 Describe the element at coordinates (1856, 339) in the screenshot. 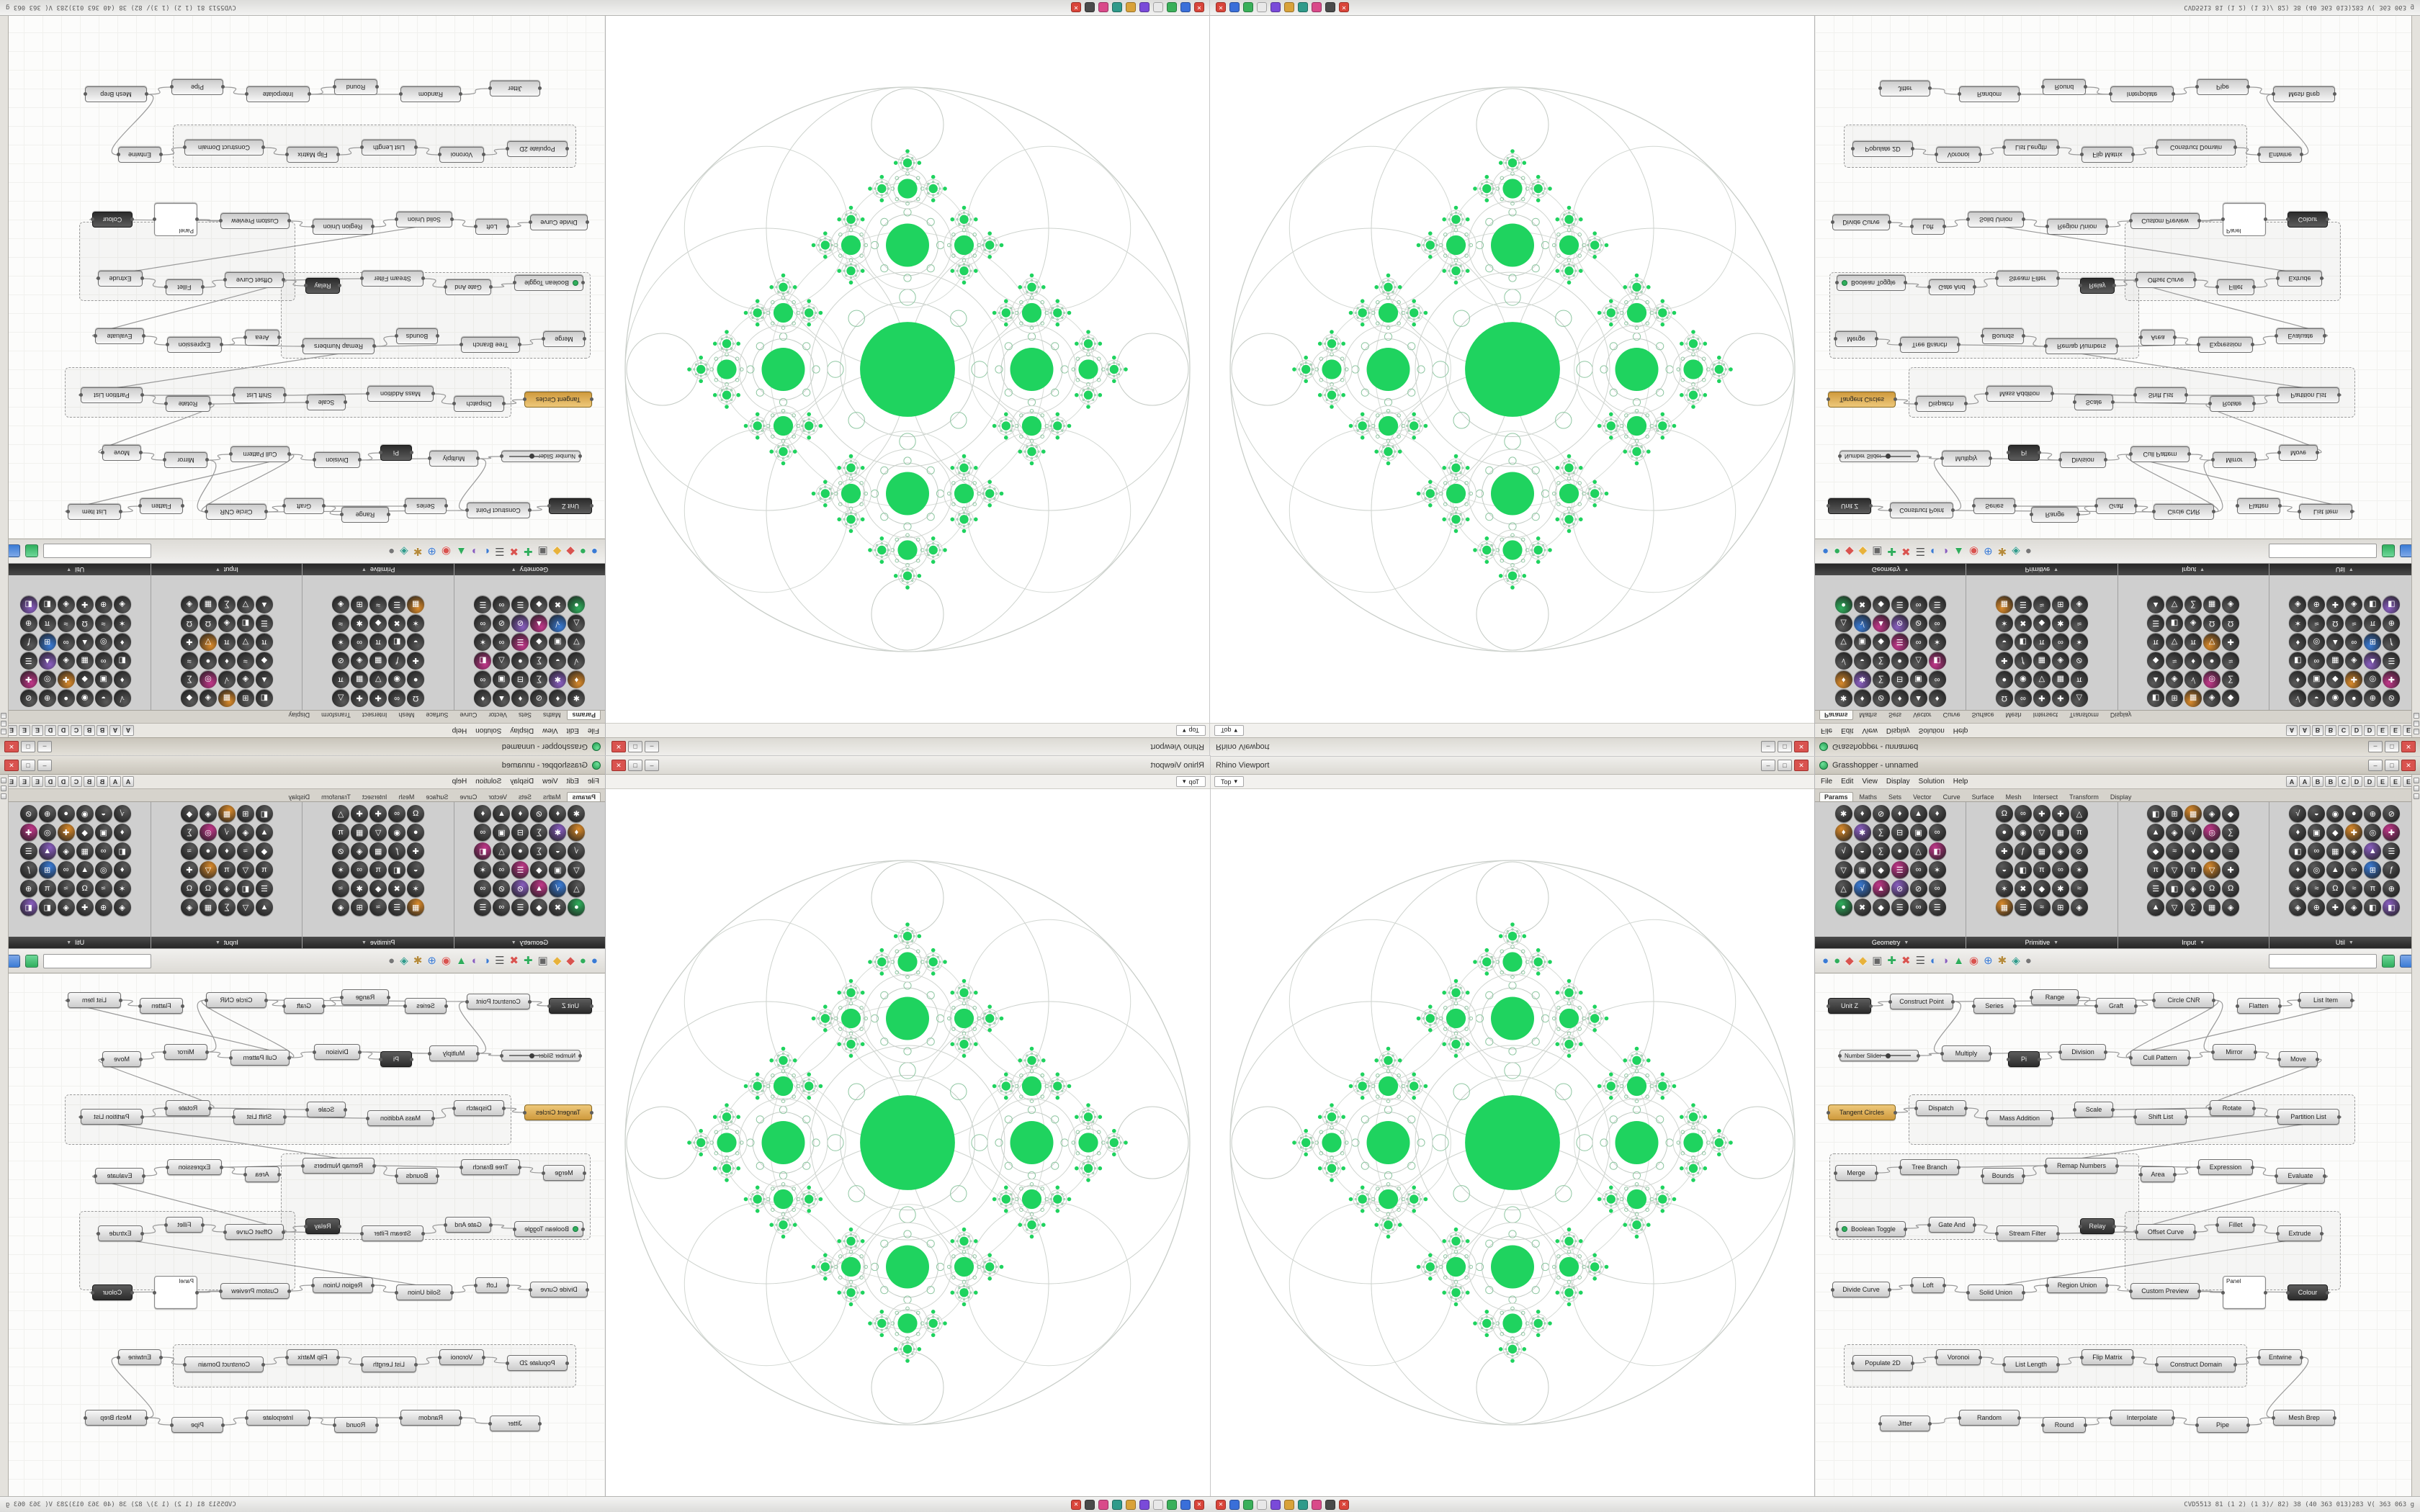

I see `gh-node-merge: Merge` at that location.